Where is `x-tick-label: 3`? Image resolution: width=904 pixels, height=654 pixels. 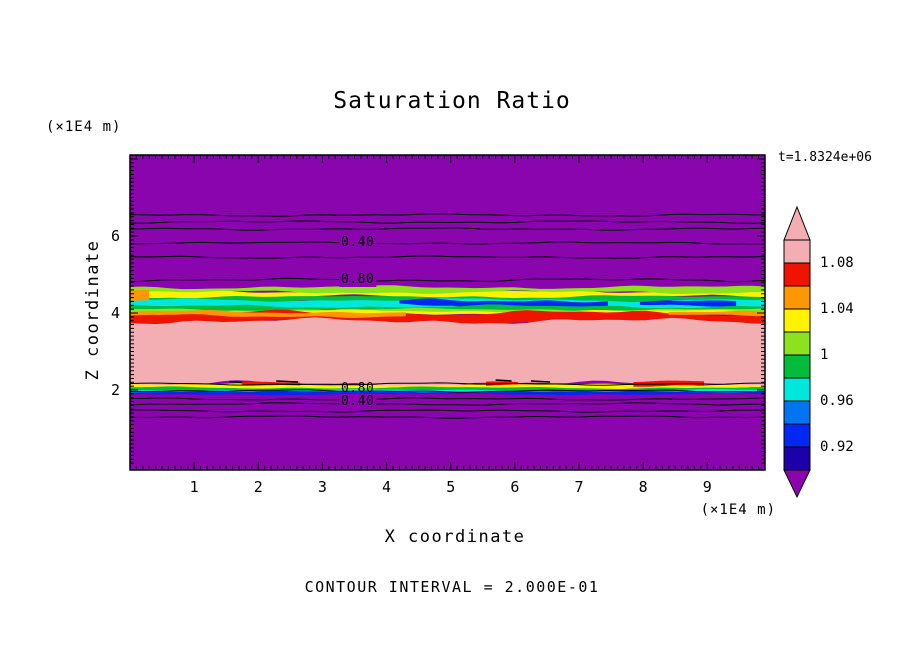
x-tick-label: 3 is located at coordinates (322, 487).